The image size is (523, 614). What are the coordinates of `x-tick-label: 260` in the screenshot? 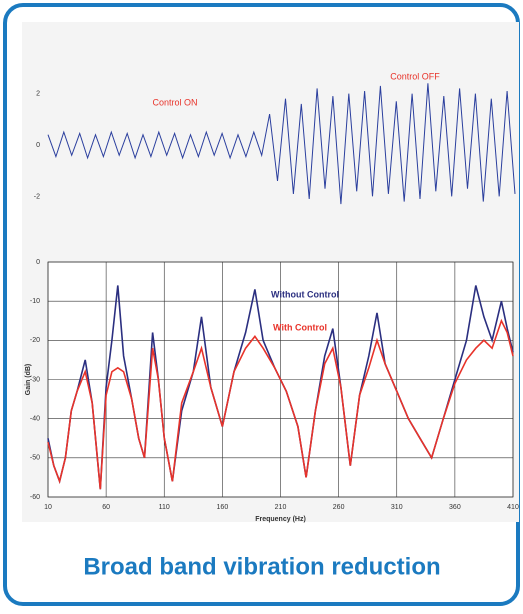 It's located at (339, 507).